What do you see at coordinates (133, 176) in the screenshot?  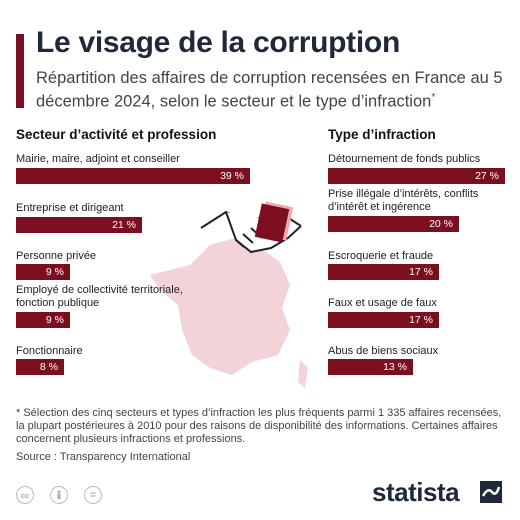 I see `bar: 39 %` at bounding box center [133, 176].